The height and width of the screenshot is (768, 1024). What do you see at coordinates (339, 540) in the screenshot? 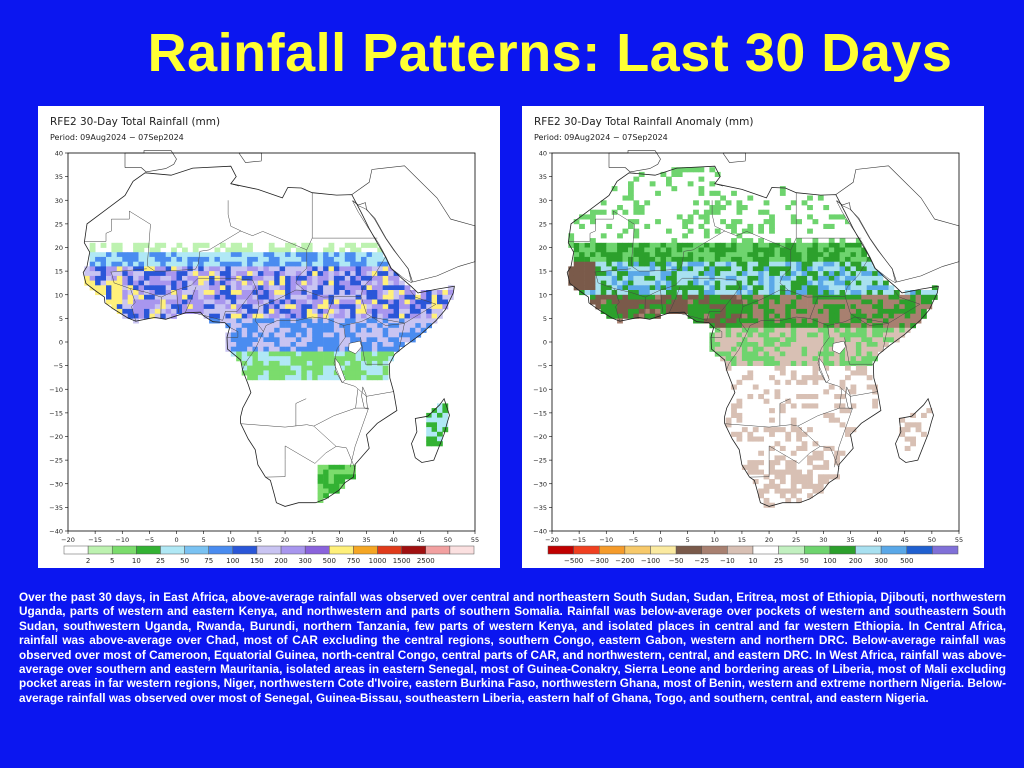
I see `lon-tick-label: 30` at bounding box center [339, 540].